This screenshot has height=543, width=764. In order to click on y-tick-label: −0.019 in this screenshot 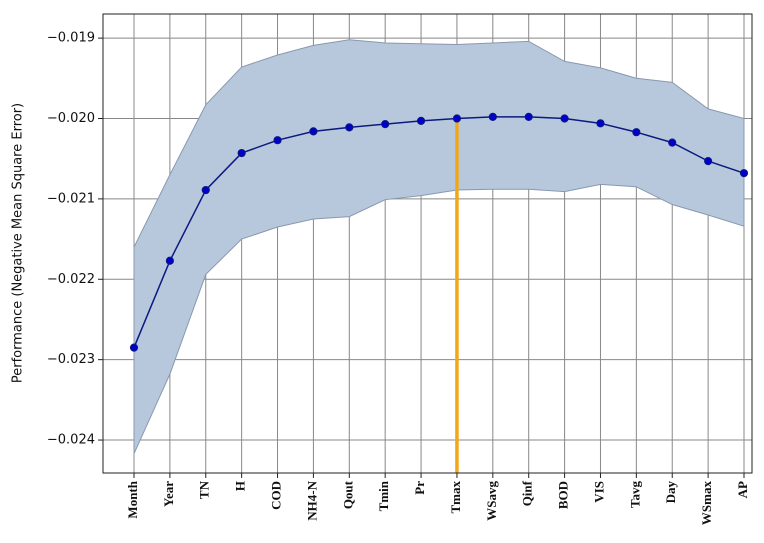, I will do `click(71, 38)`.